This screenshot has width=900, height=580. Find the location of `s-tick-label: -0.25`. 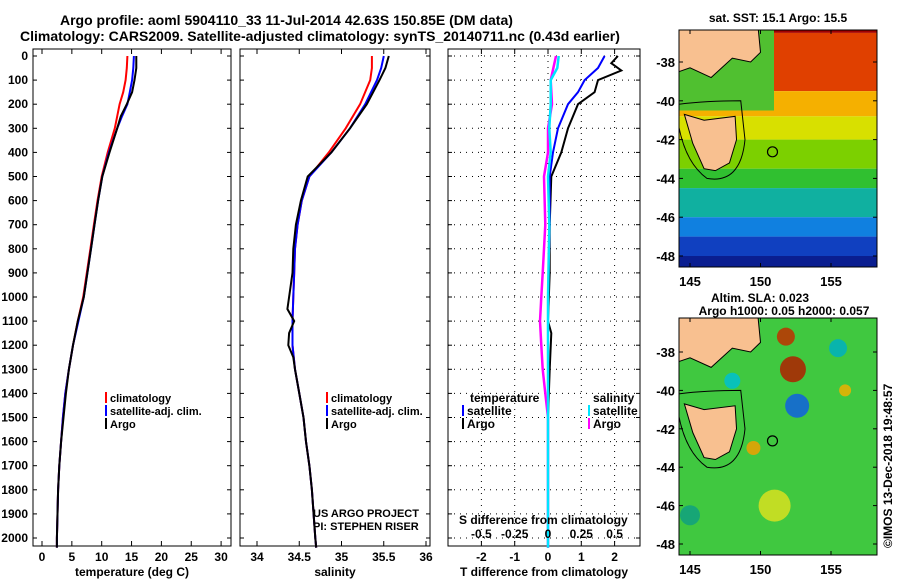

s-tick-label: -0.25 is located at coordinates (515, 534).